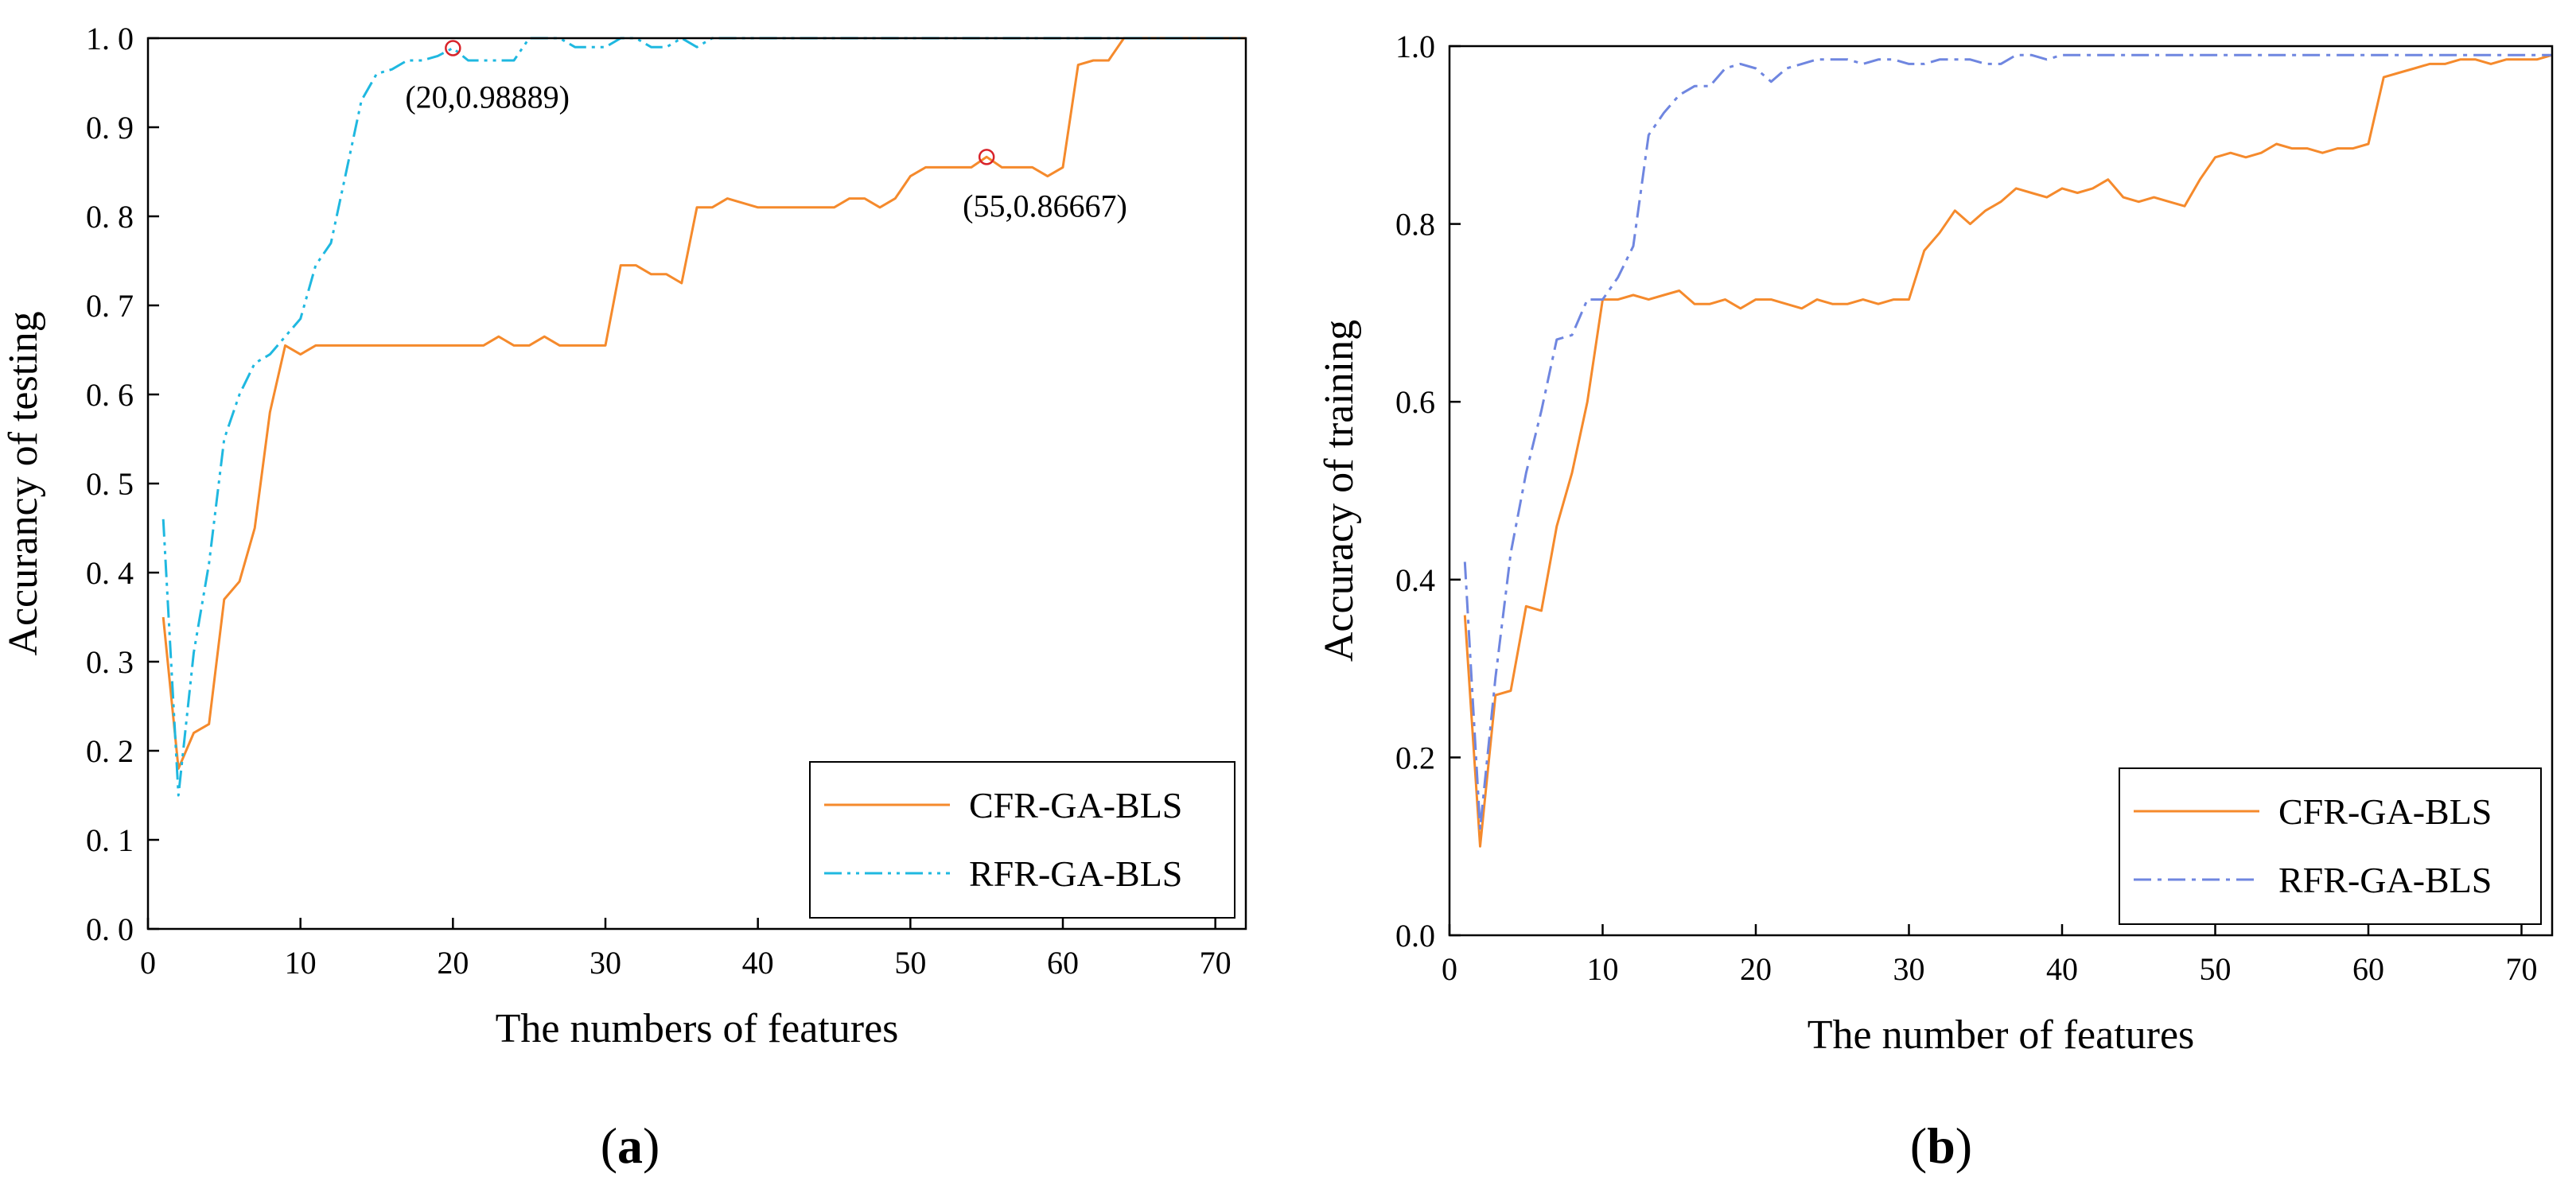 The image size is (2576, 1185). What do you see at coordinates (1756, 969) in the screenshot?
I see `panel-b-xtick-label-20: 20` at bounding box center [1756, 969].